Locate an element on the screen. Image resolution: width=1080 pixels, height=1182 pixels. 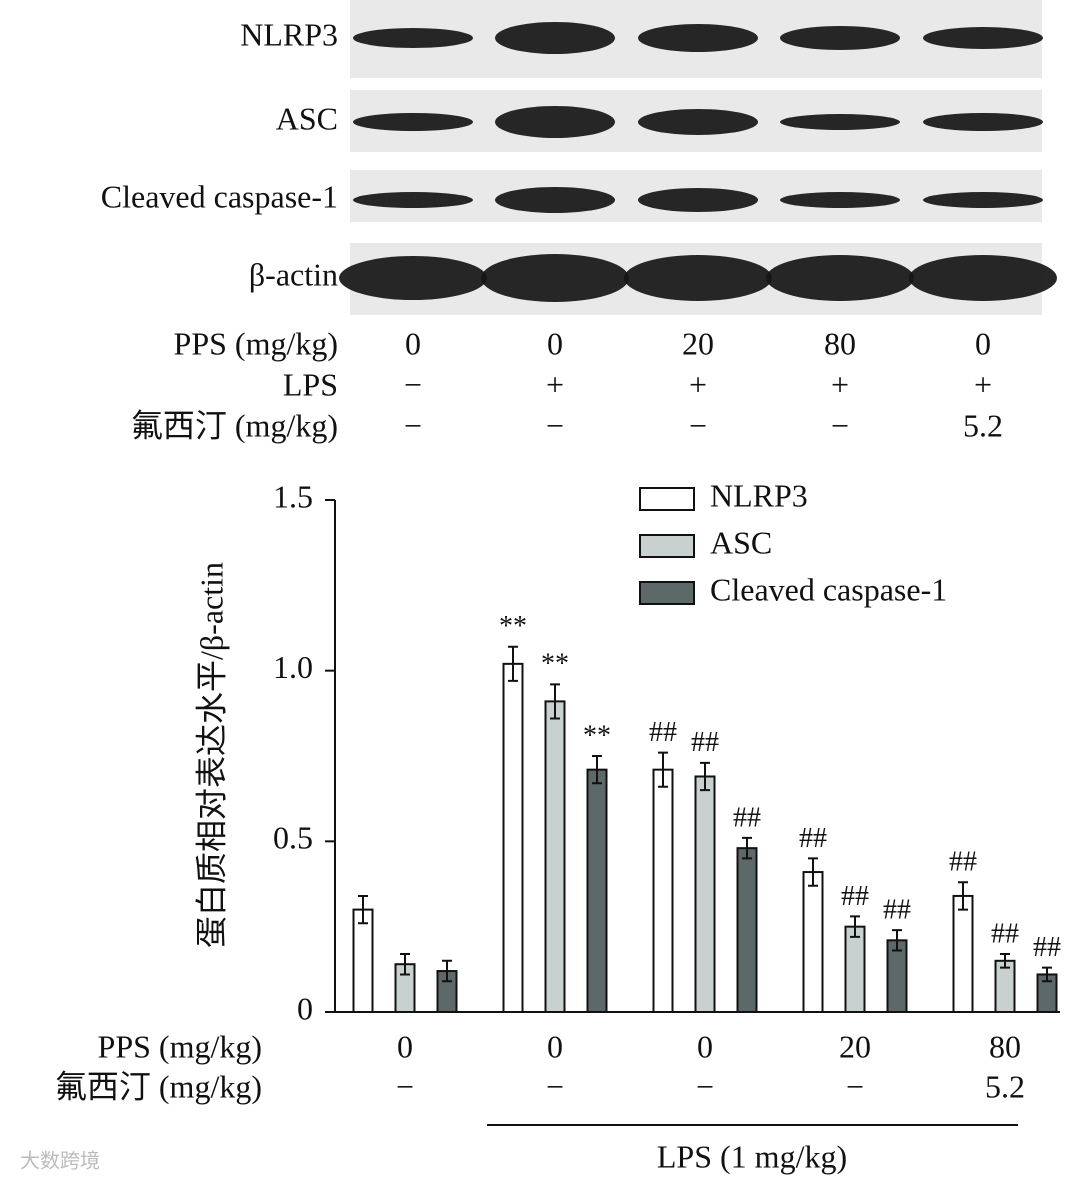
category-row-label: PPS (mg/kg) is located at coordinates (180, 1046).